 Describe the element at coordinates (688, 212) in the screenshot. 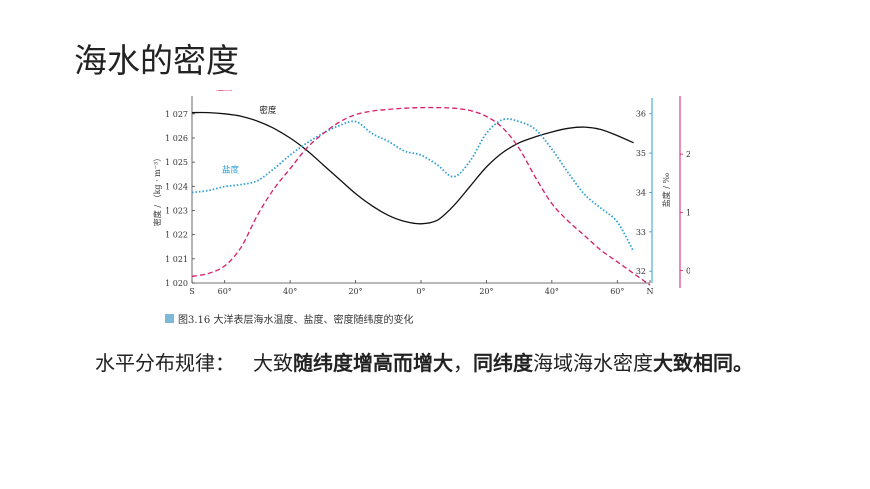

I see `temperature-tick-label: 10` at that location.